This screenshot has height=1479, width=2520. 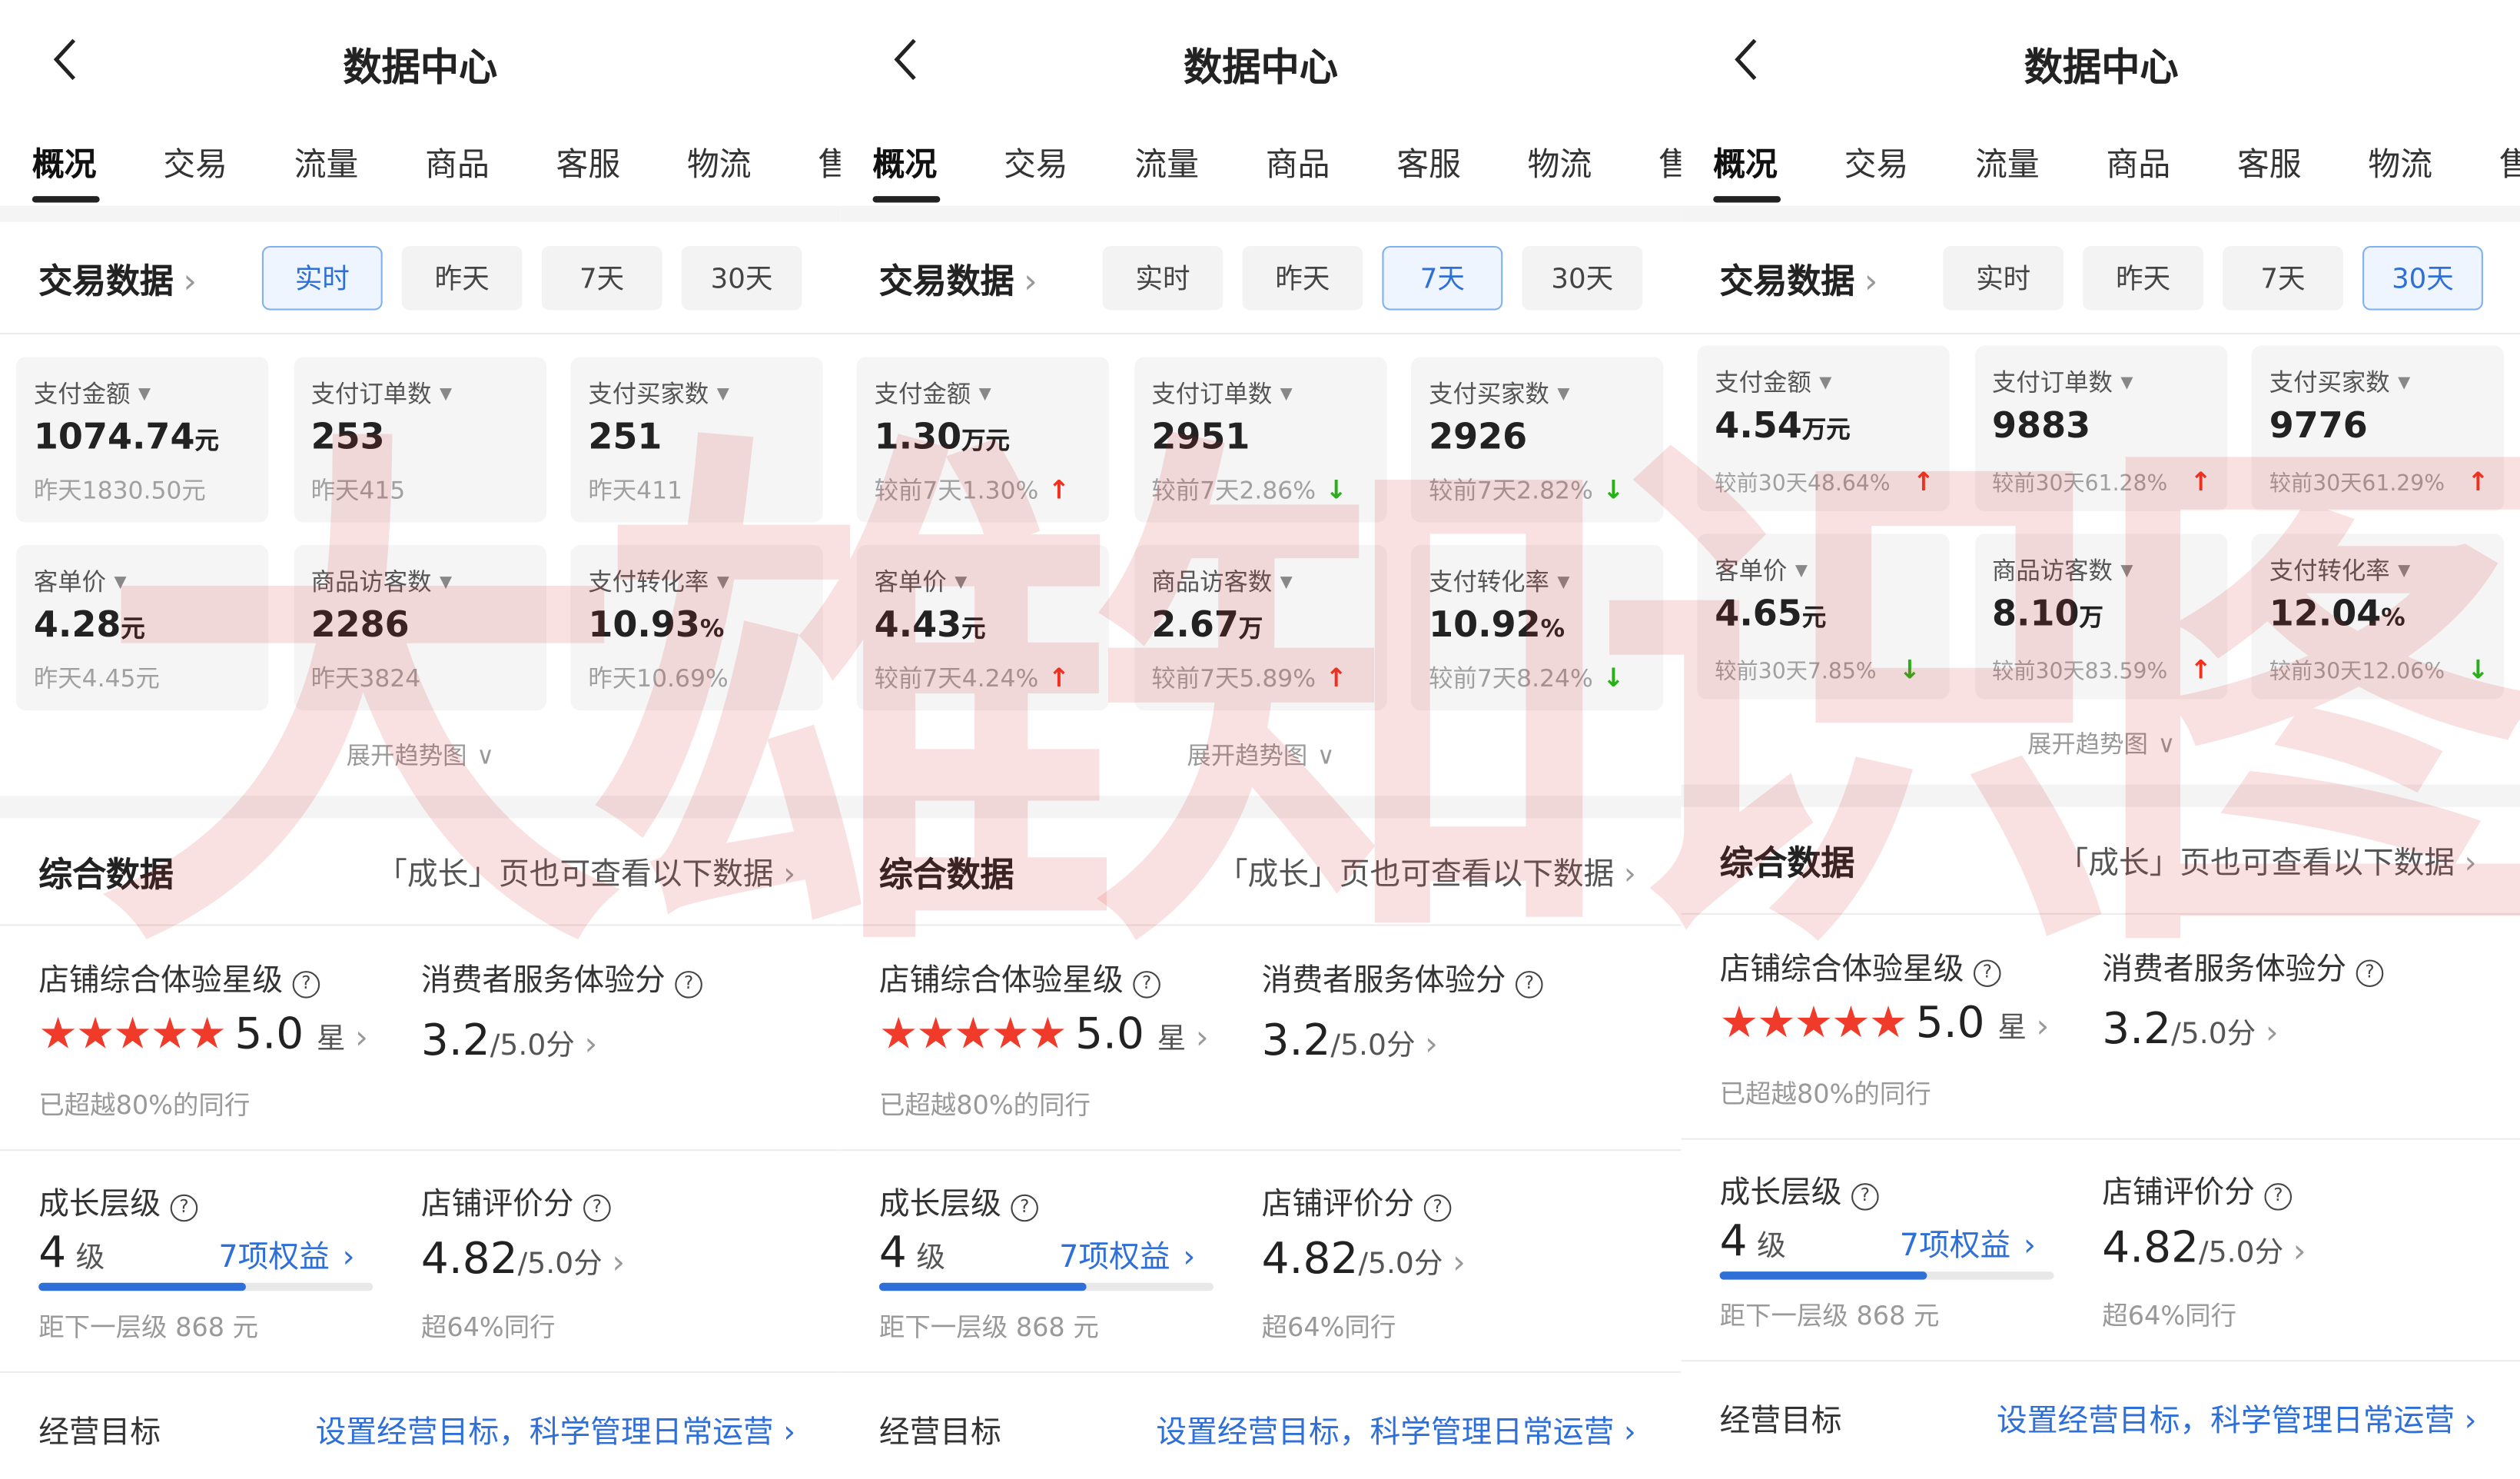 I want to click on metric-card: 支付买家数 ▼ 9776 较前30天61.29% ↑, so click(x=2378, y=428).